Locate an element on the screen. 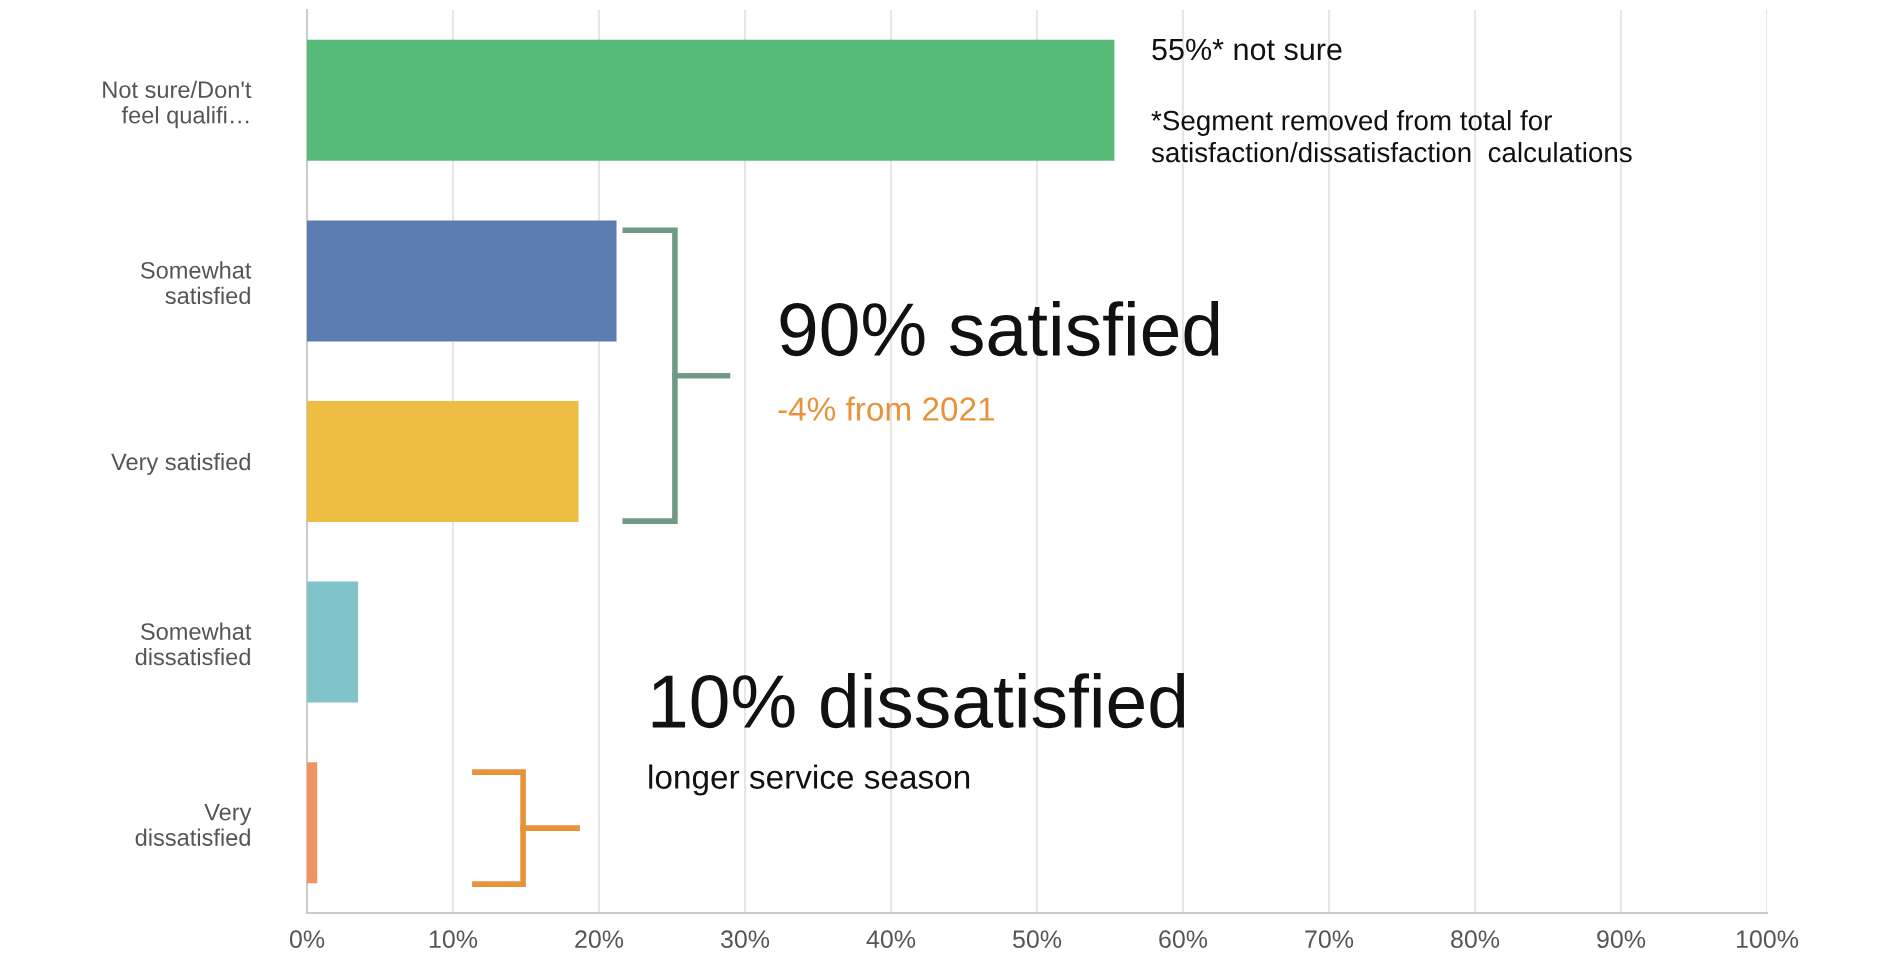 The height and width of the screenshot is (980, 1903). x-tick-label: 50% is located at coordinates (1037, 939).